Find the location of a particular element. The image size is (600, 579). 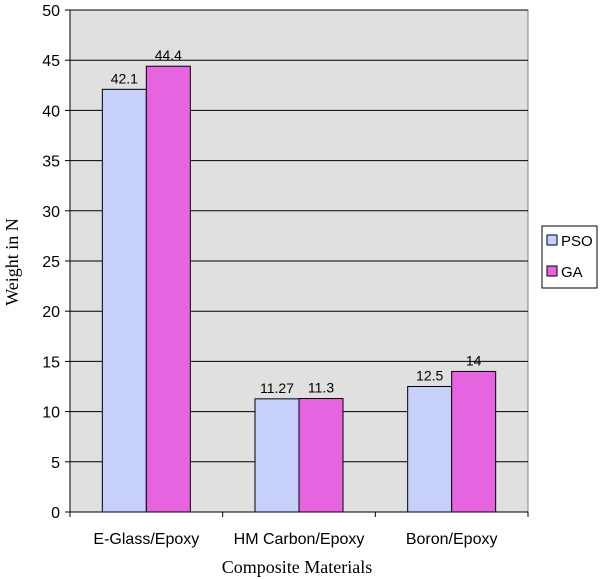

data-label-pso-2: 12.5 is located at coordinates (429, 376).